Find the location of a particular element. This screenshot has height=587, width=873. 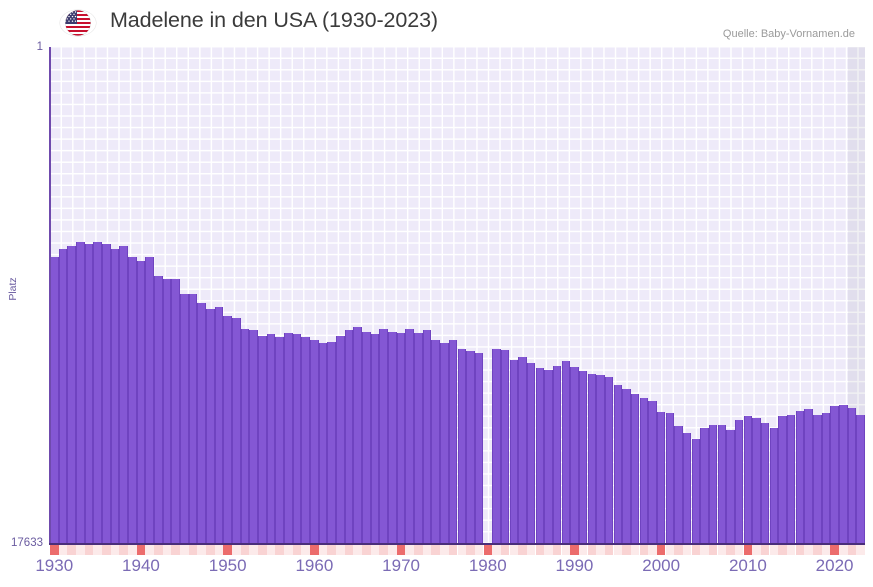

bar-1966 is located at coordinates (366, 437).